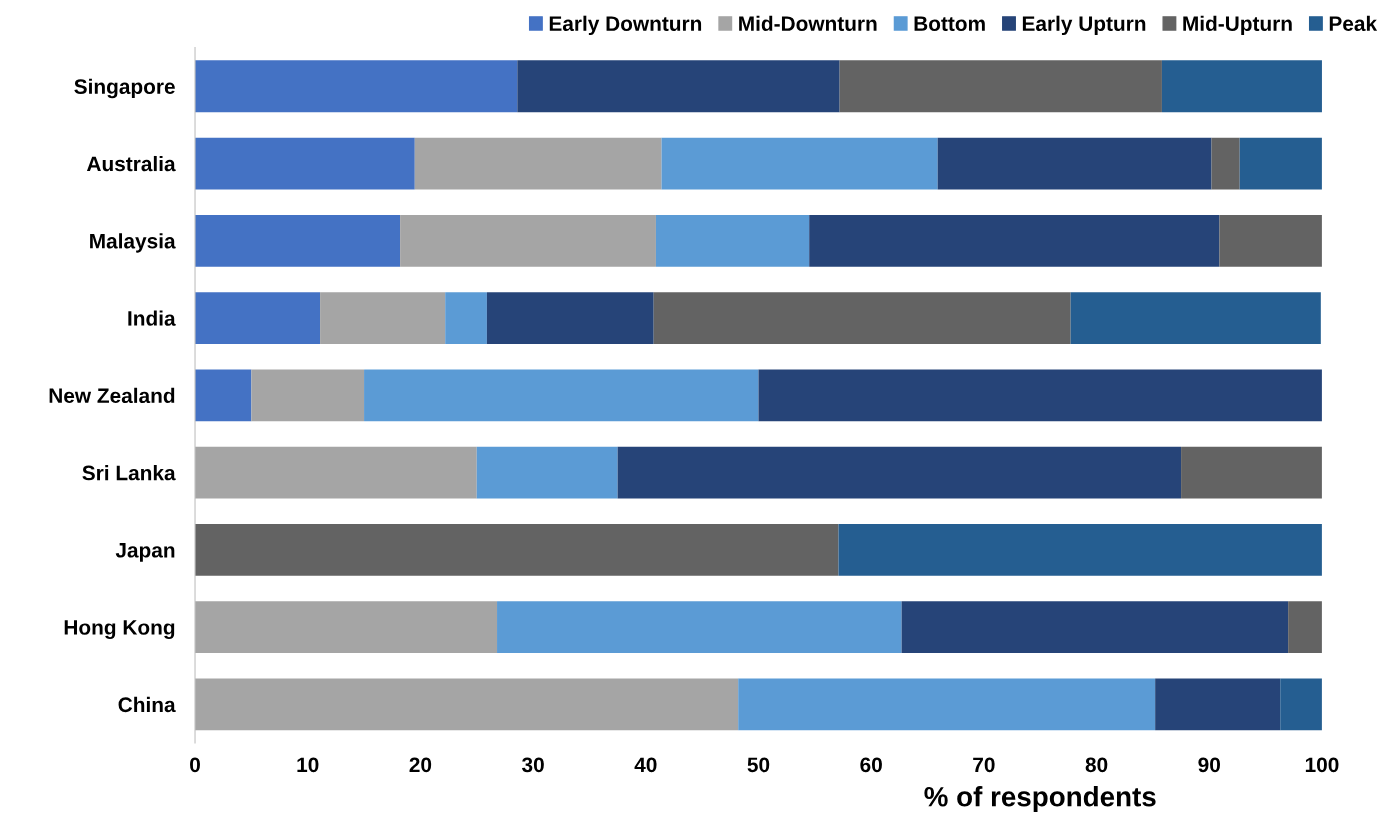 Image resolution: width=1398 pixels, height=821 pixels. Describe the element at coordinates (1353, 23) in the screenshot. I see `legend-label: Peak` at that location.